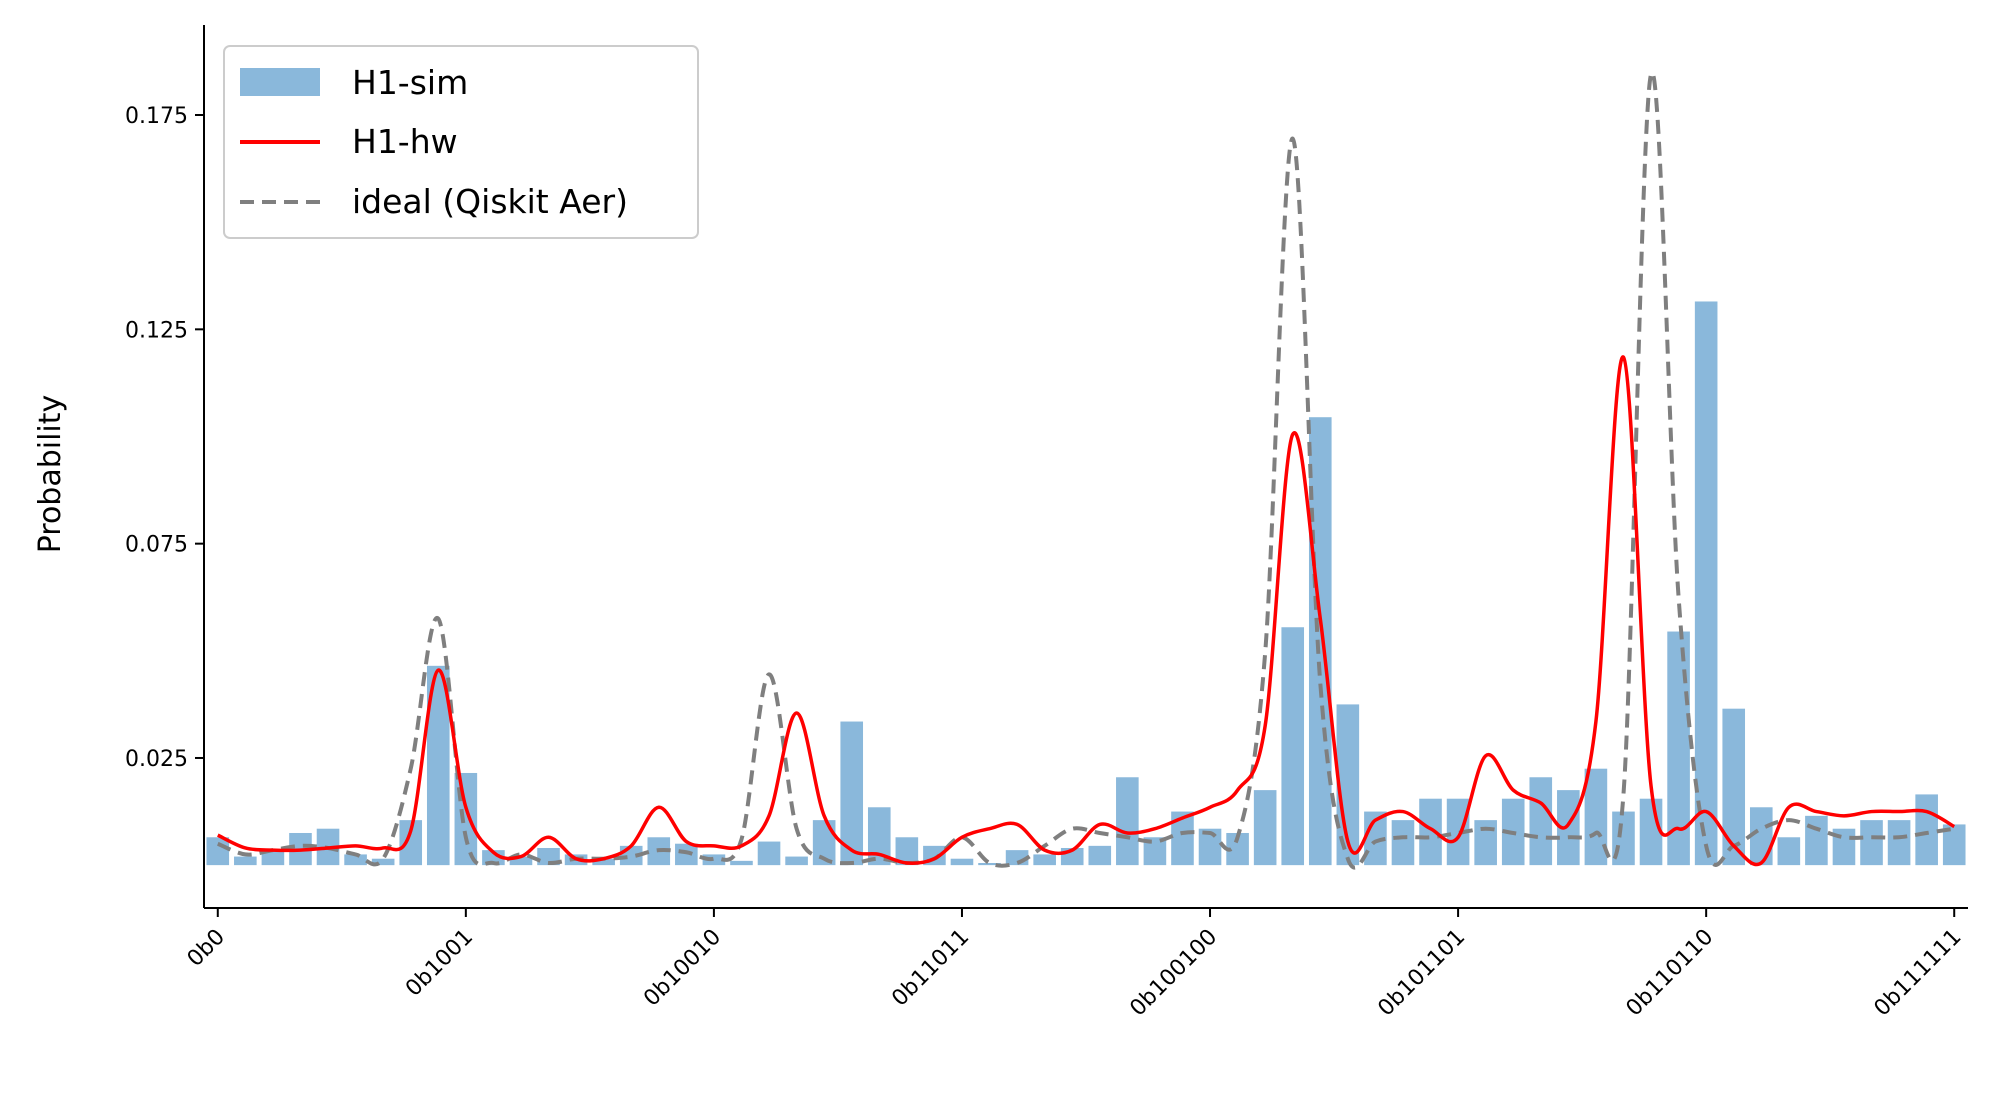  Describe the element at coordinates (1421, 973) in the screenshot. I see `x-tick-label-5: 0b101101` at that location.